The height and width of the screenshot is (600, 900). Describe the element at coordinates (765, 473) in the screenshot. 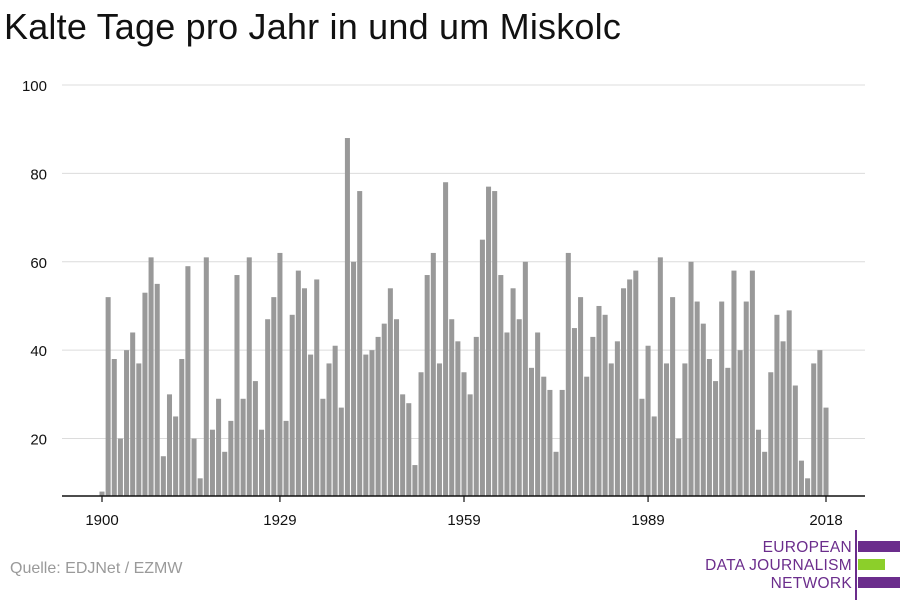

I see `bar-2008` at that location.